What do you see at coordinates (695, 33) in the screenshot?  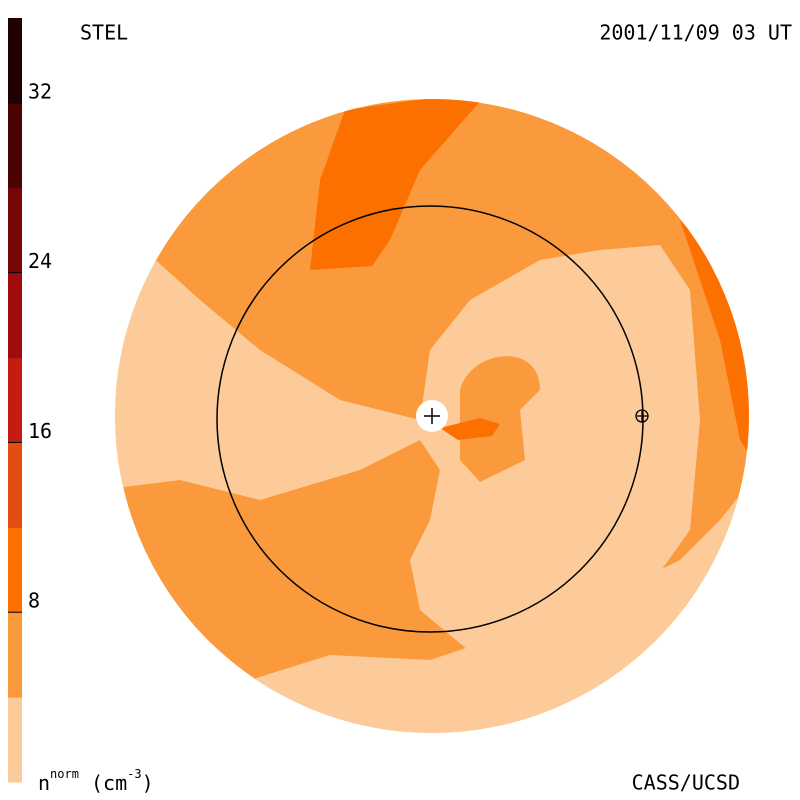 I see `header-right: 2001/11/09 03 UT` at bounding box center [695, 33].